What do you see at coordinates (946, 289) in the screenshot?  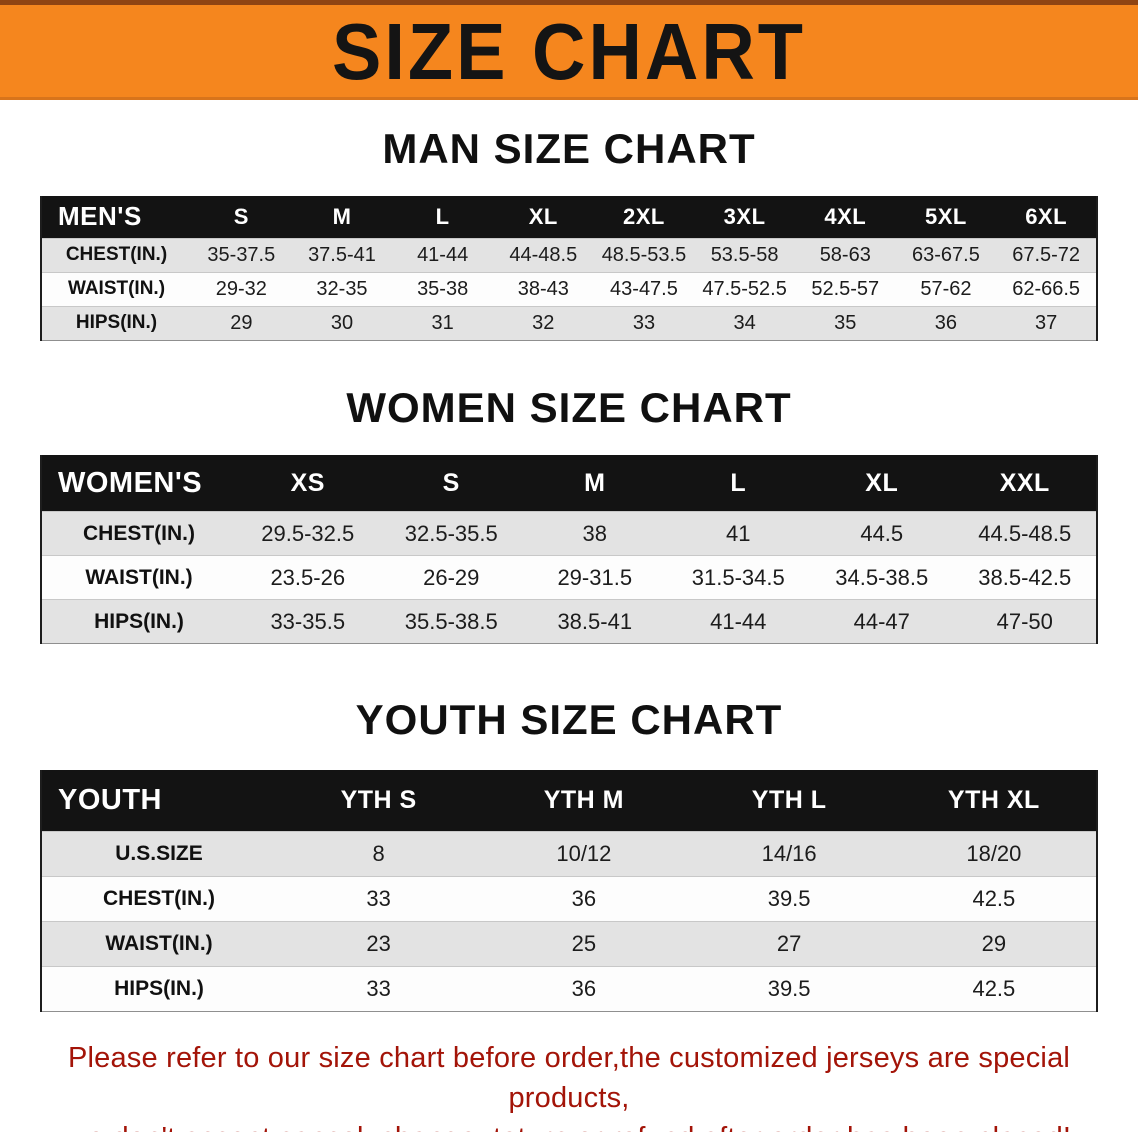 I see `size-value: 57-62` at bounding box center [946, 289].